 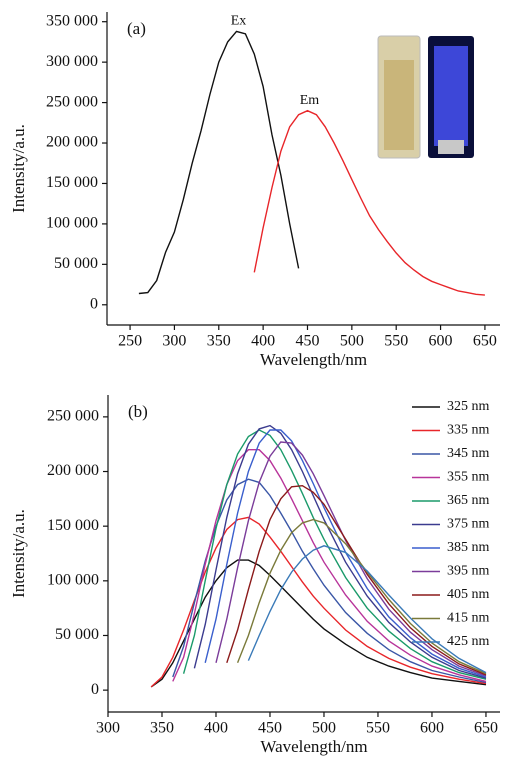 I want to click on cuvette-liquid, so click(x=399, y=105).